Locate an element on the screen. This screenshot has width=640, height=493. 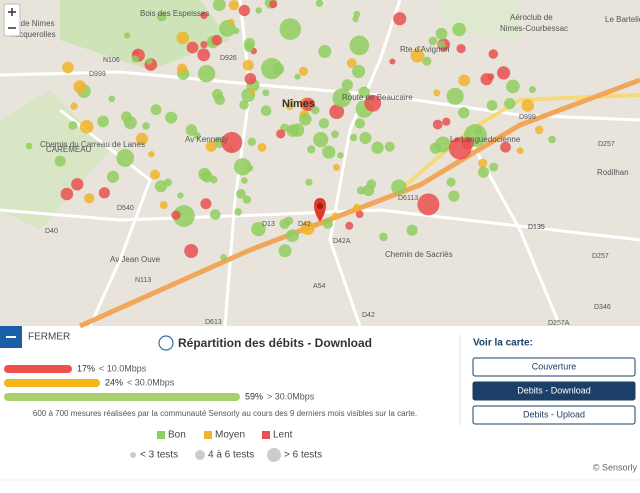
close-label: FERMER is located at coordinates (49, 337).